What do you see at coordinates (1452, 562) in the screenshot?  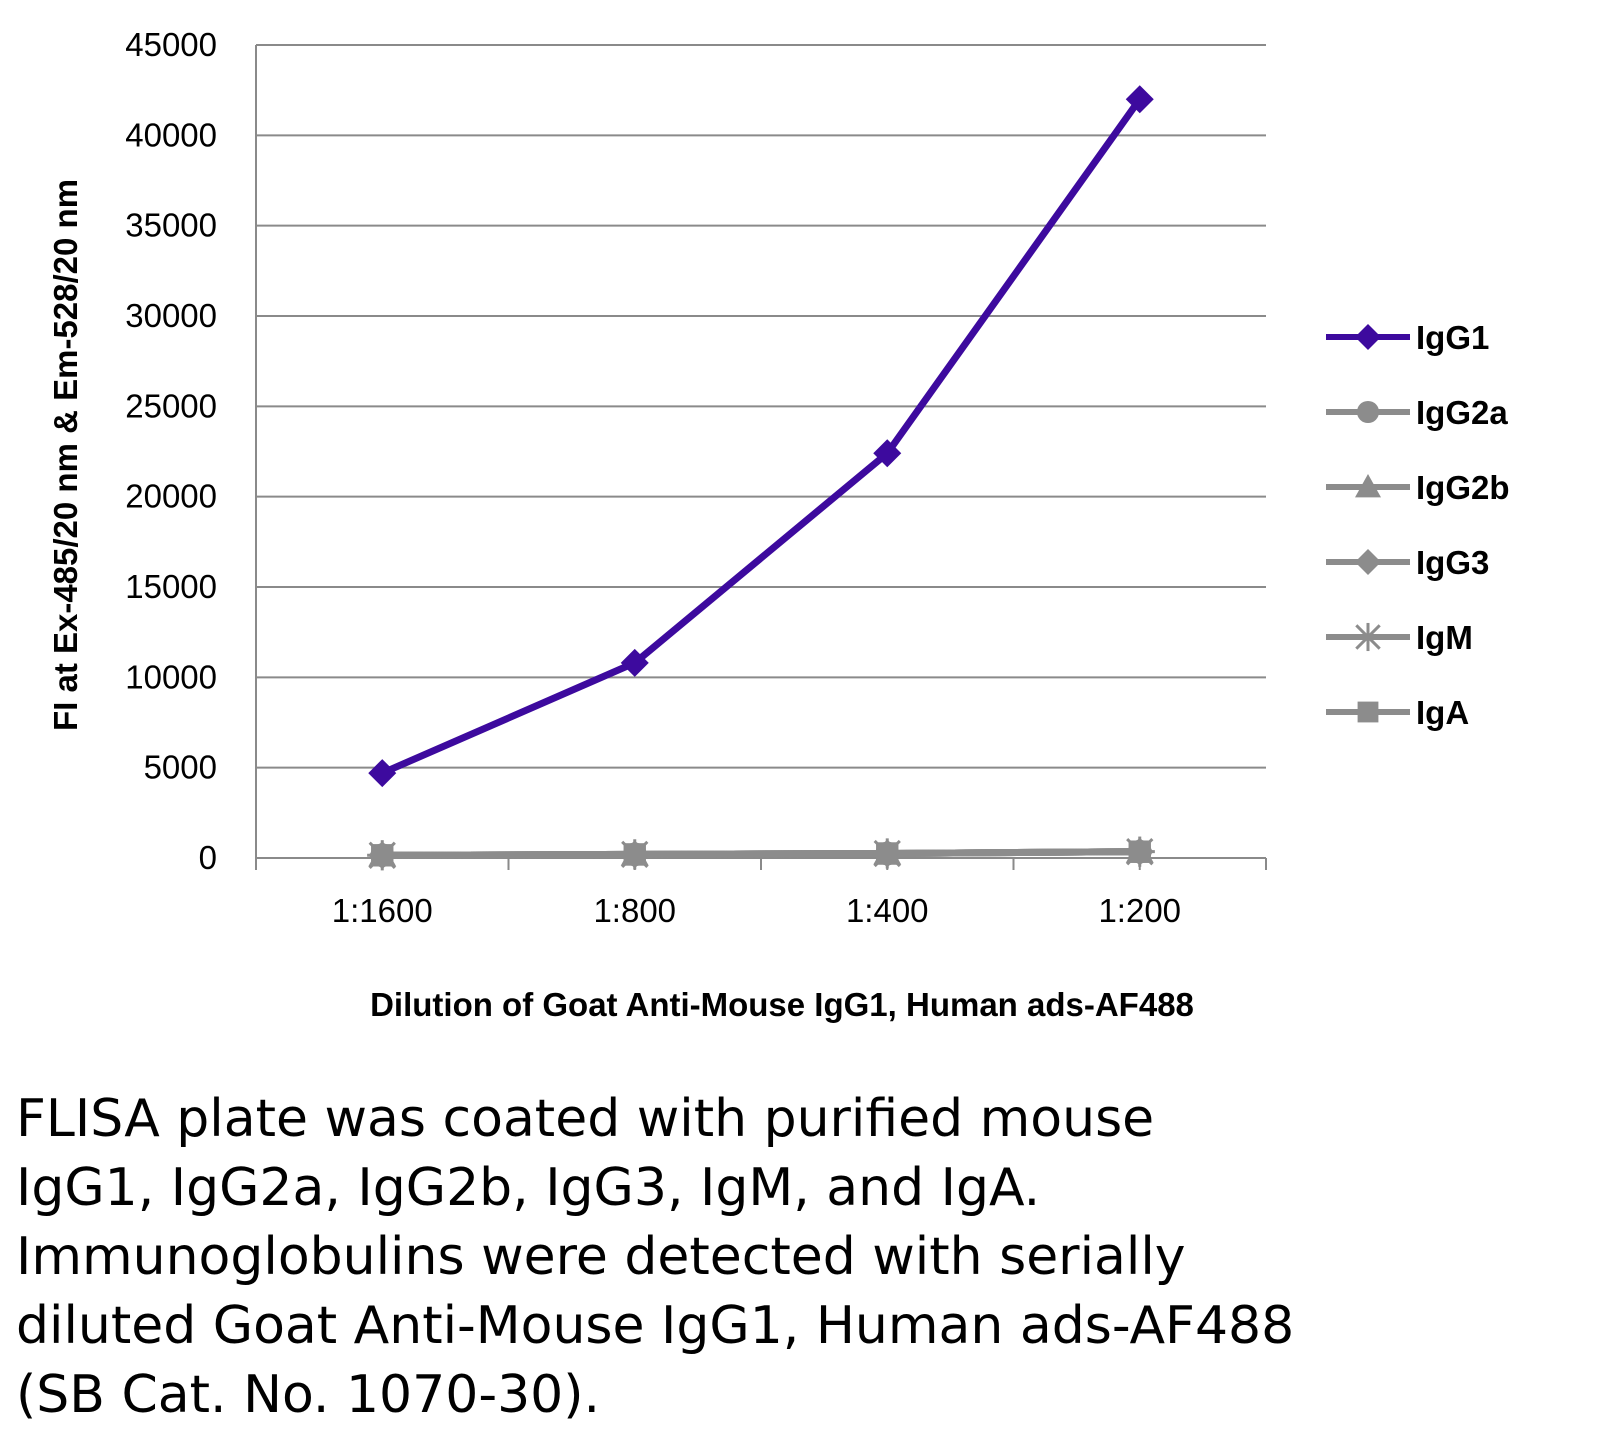 I see `legend-label: IgG3` at bounding box center [1452, 562].